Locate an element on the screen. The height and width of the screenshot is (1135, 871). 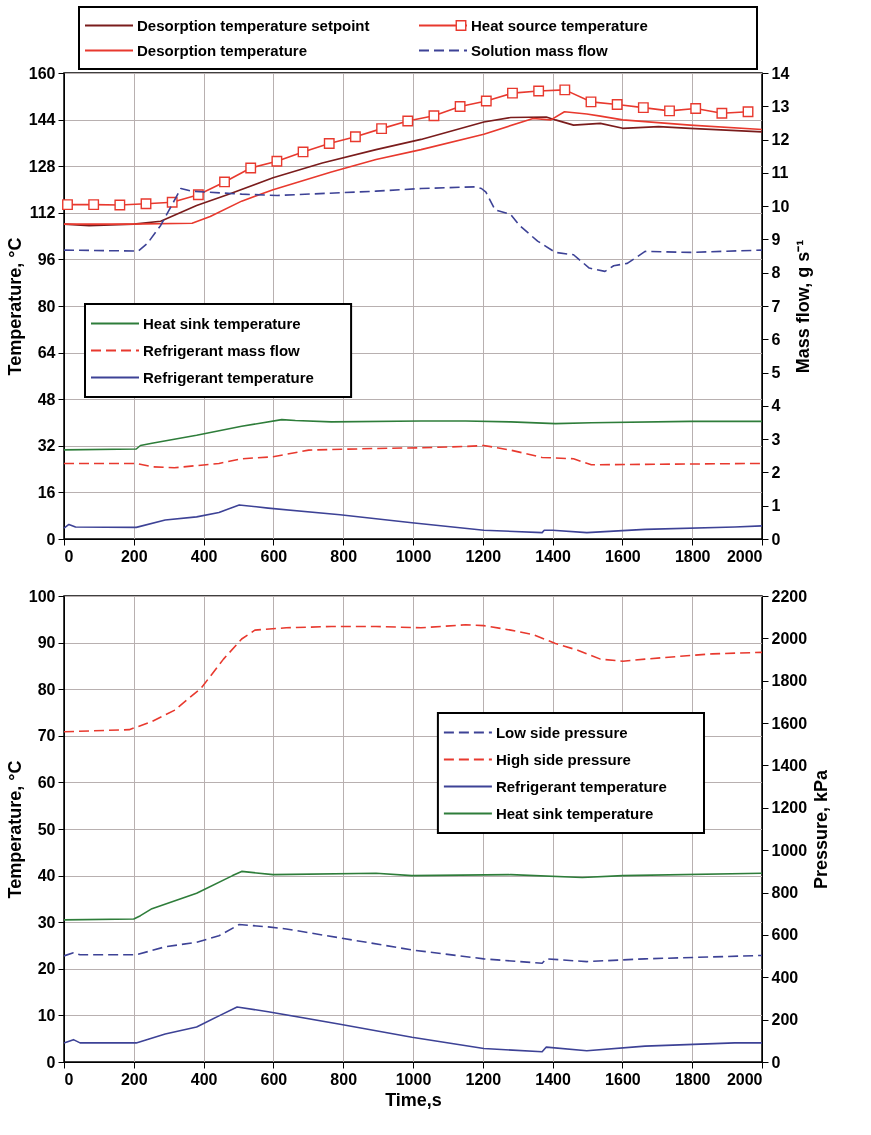
y-tick-label: 20 is located at coordinates (46, 969).